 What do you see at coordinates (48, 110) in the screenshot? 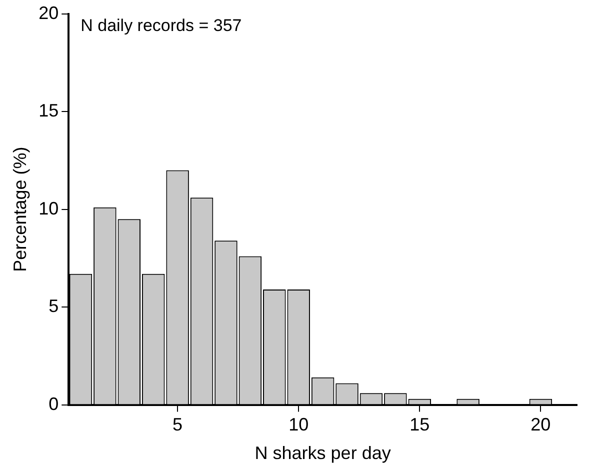
I see `y-tick-label: 15` at bounding box center [48, 110].